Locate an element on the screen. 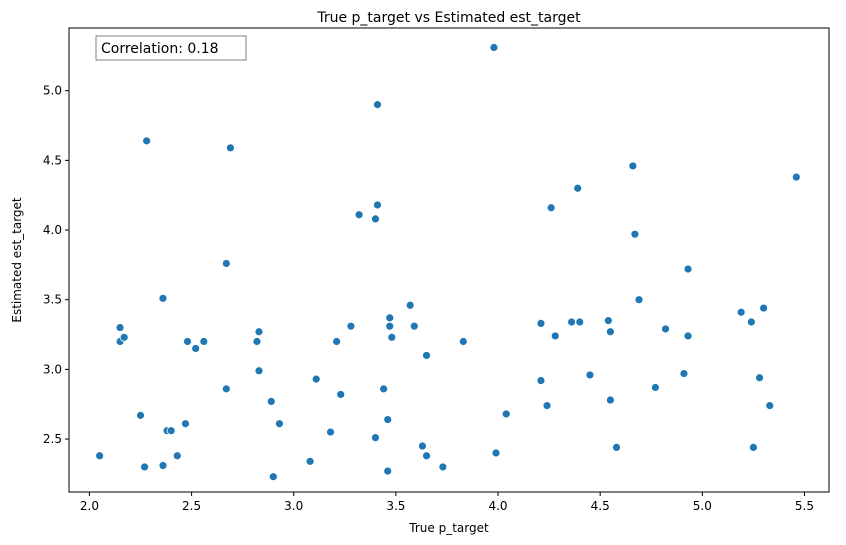 The height and width of the screenshot is (545, 846). x-tick-label: 2.0 is located at coordinates (89, 506).